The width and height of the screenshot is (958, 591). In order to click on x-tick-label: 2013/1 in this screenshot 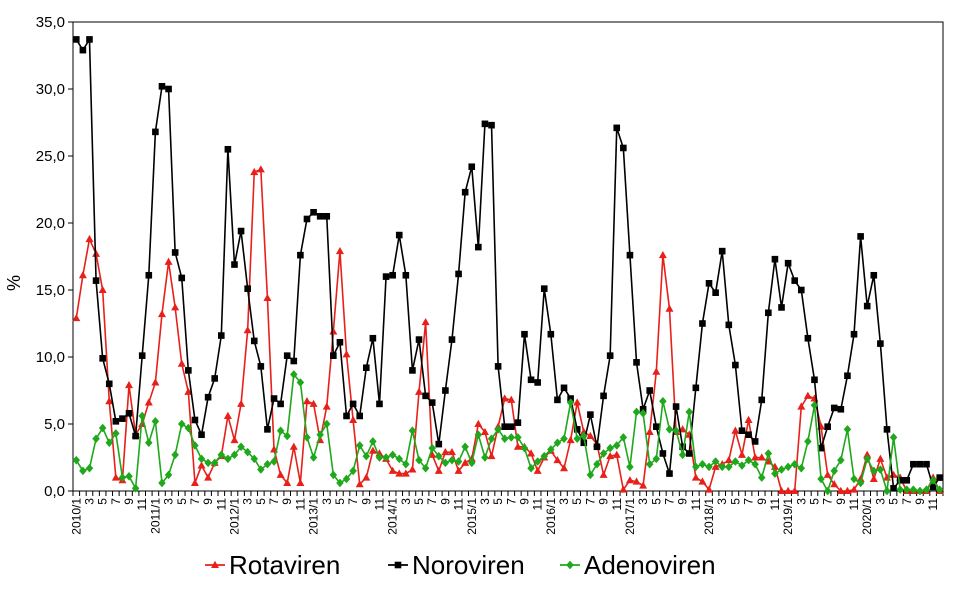, I will do `click(314, 516)`.